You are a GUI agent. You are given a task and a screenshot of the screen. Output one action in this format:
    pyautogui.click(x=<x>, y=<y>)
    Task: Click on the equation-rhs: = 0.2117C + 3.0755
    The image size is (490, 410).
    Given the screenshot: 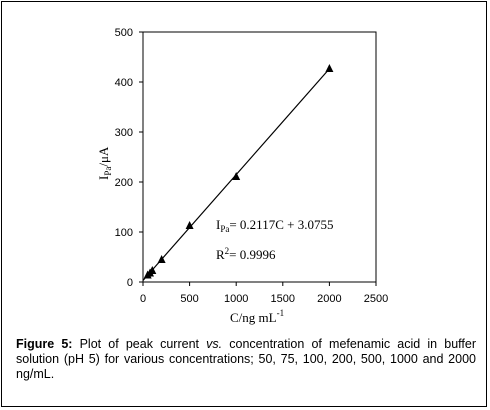 What is the action you would take?
    pyautogui.click(x=281, y=224)
    